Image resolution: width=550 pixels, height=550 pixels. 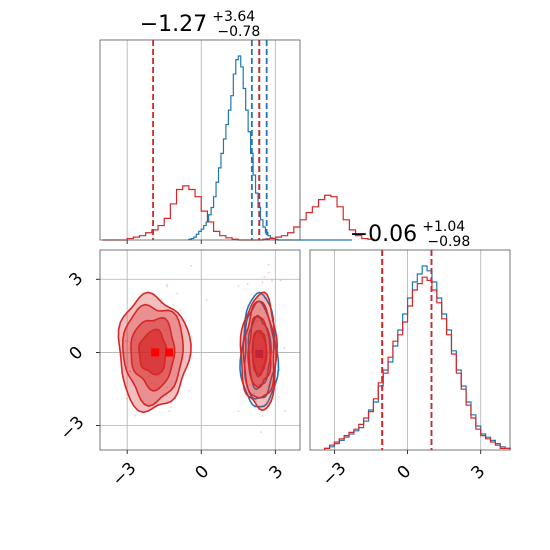 What do you see at coordinates (238, 32) in the screenshot?
I see `minus-err: −0.78` at bounding box center [238, 32].